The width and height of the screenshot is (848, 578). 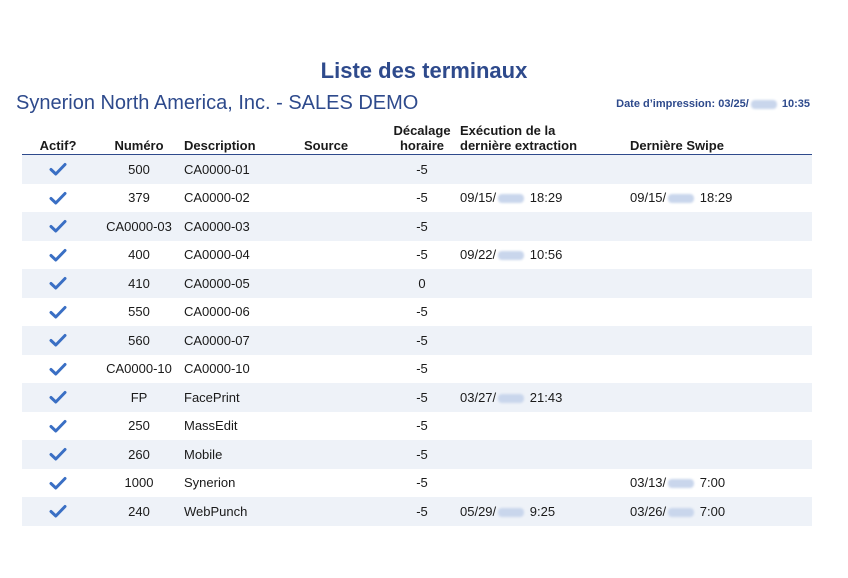 I want to click on cell-swipe: 03/26/ 7:00, so click(x=721, y=511).